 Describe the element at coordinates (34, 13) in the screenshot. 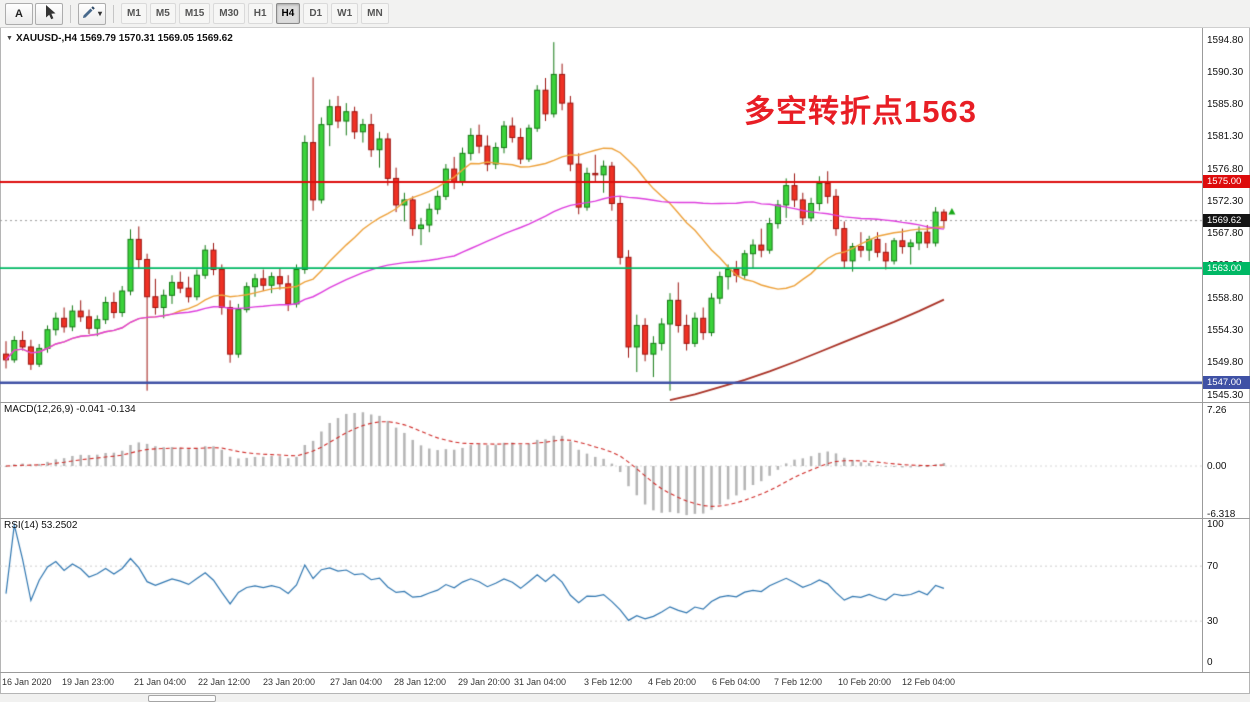

I see `cursor-tools-group: A` at that location.